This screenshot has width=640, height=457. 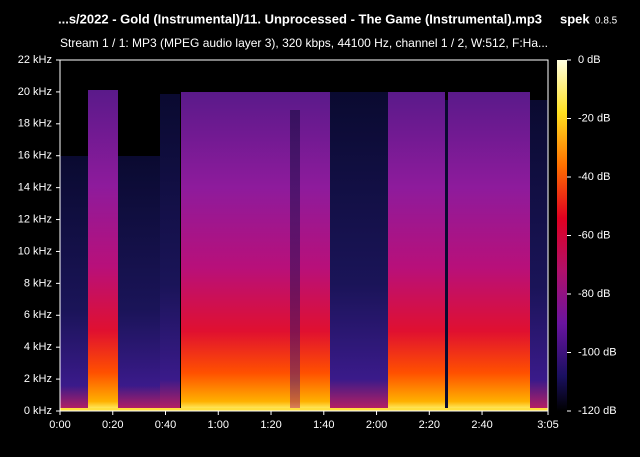 I want to click on app-version: 0.8.5, so click(x=606, y=21).